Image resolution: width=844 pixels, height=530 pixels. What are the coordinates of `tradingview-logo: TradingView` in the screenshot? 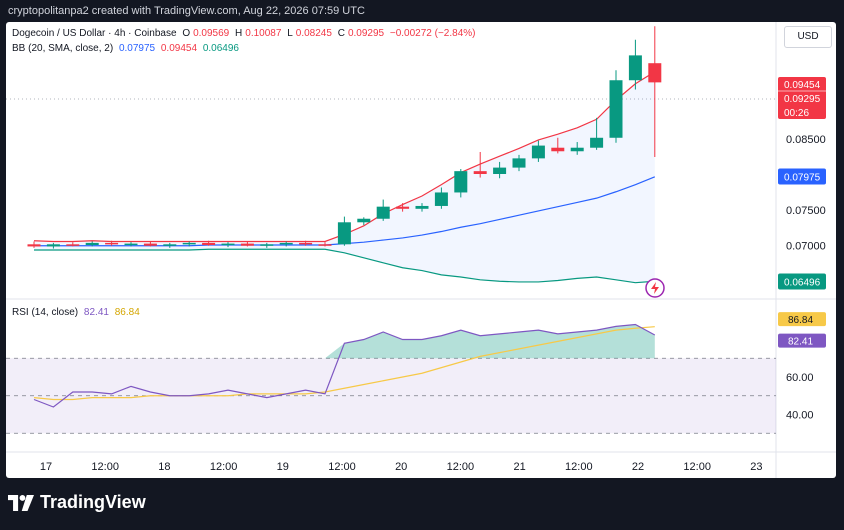 It's located at (77, 502).